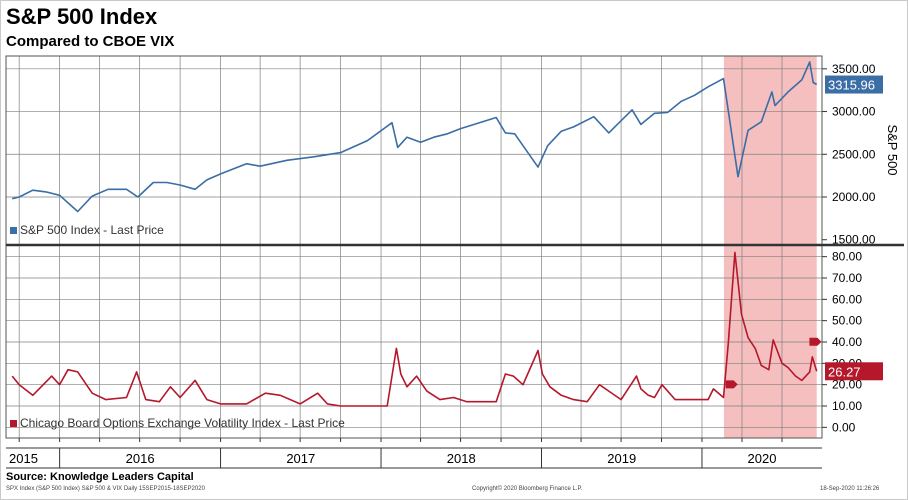  What do you see at coordinates (140, 458) in the screenshot?
I see `year-label: 2016` at bounding box center [140, 458].